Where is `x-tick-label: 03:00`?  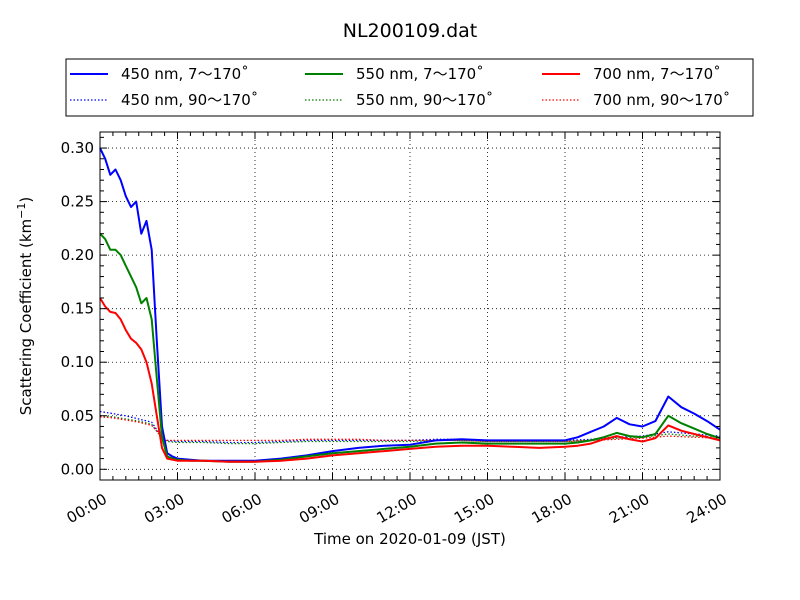
x-tick-label: 03:00 is located at coordinates (164, 508).